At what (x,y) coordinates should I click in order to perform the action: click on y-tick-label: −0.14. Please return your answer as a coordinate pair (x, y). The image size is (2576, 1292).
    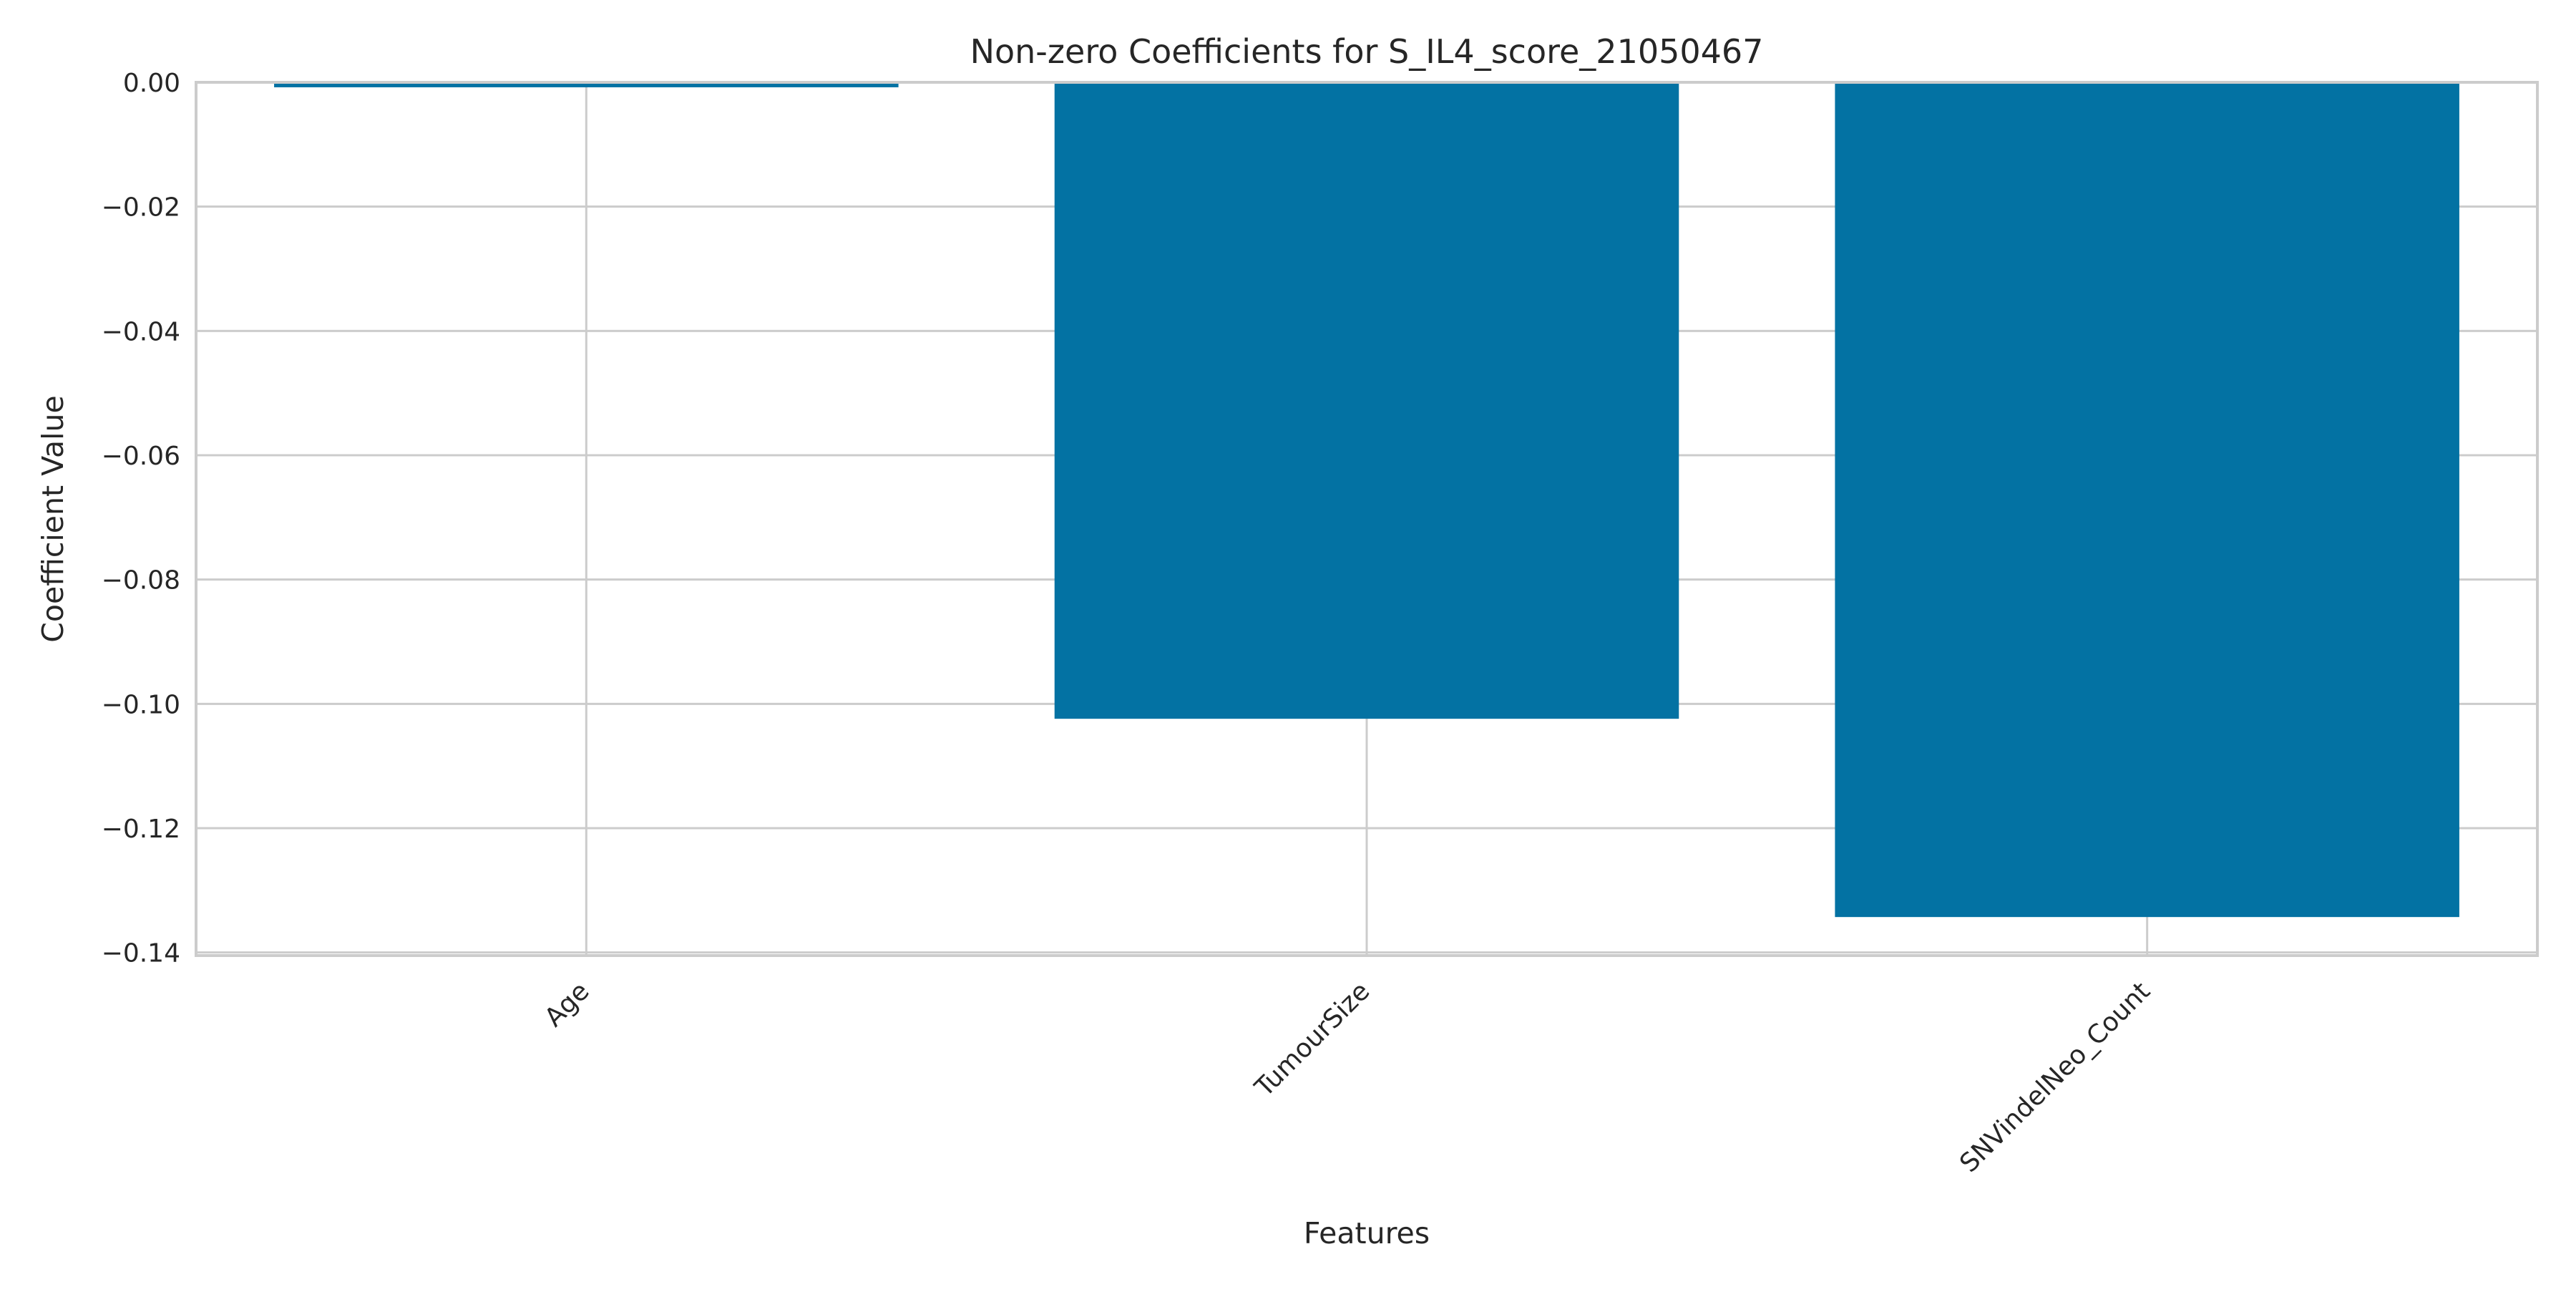
    Looking at the image, I should click on (141, 953).